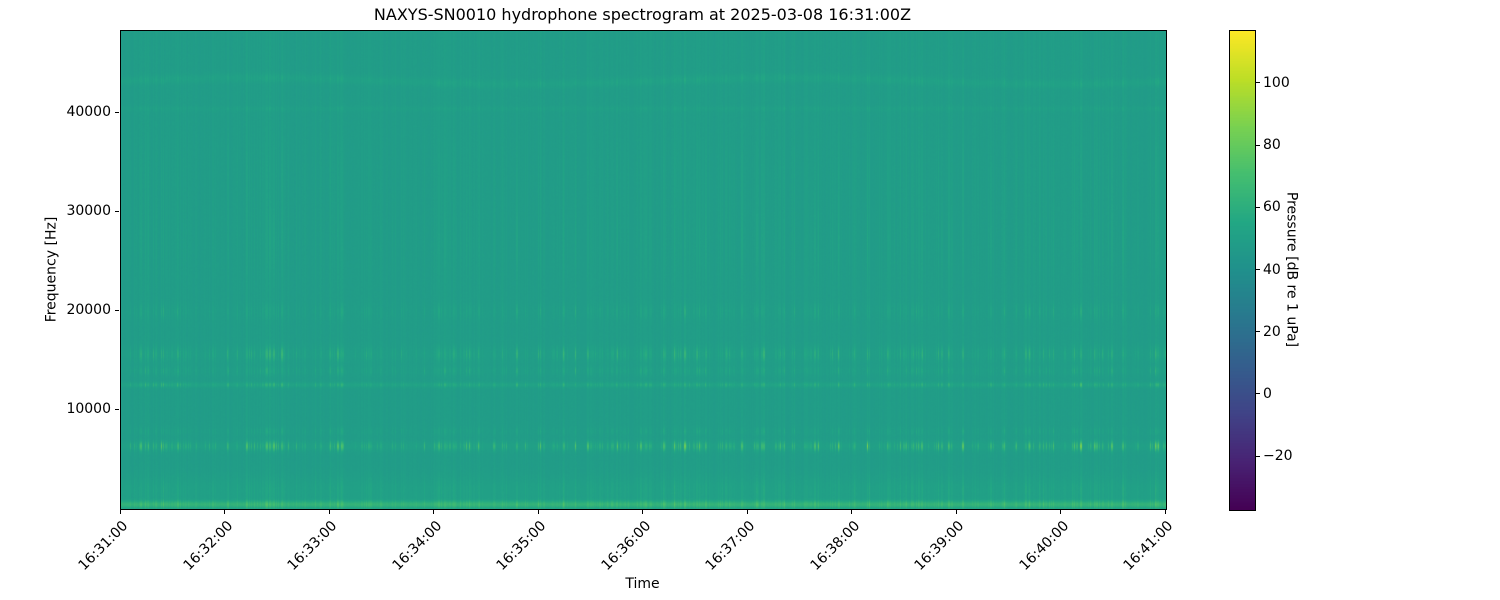 The height and width of the screenshot is (600, 1500). I want to click on colorbar-tick-label: 40, so click(1272, 269).